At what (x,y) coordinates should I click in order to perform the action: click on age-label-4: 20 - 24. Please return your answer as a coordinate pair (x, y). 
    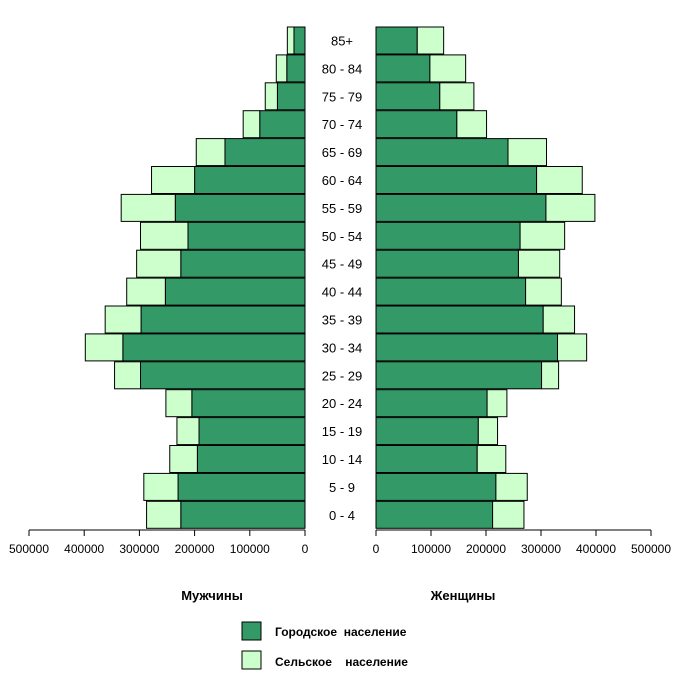
    Looking at the image, I should click on (342, 403).